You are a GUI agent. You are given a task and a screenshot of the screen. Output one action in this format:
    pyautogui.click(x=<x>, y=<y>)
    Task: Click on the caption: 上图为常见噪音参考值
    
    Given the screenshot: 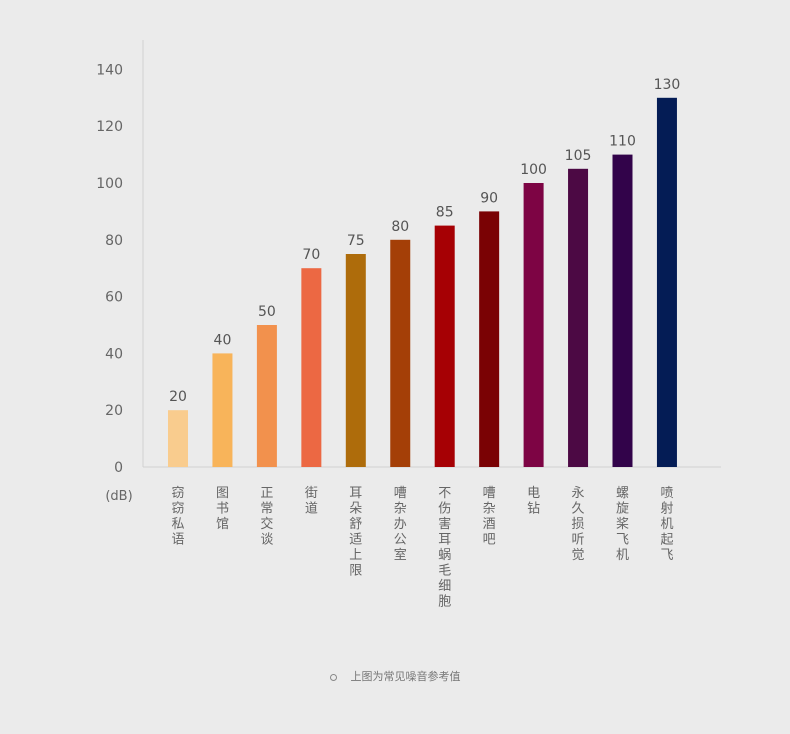 What is the action you would take?
    pyautogui.click(x=395, y=676)
    